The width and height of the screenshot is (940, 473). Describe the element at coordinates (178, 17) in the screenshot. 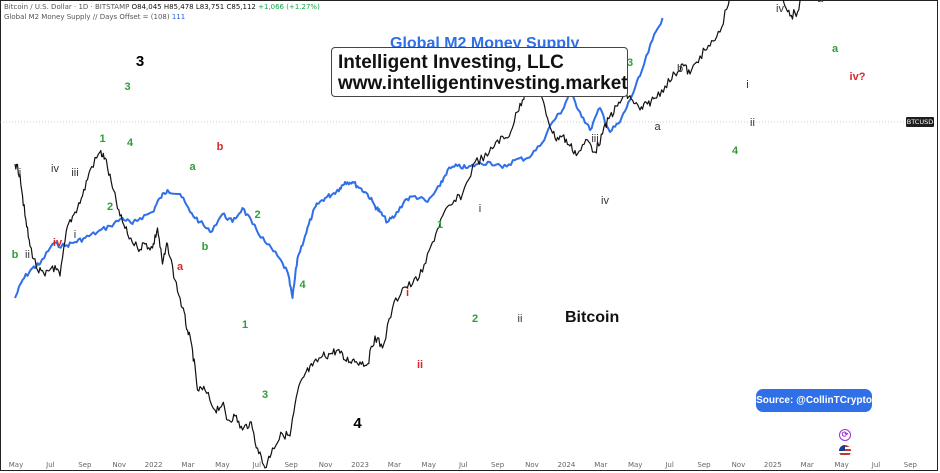

I see `m2-legend-value: 111` at that location.